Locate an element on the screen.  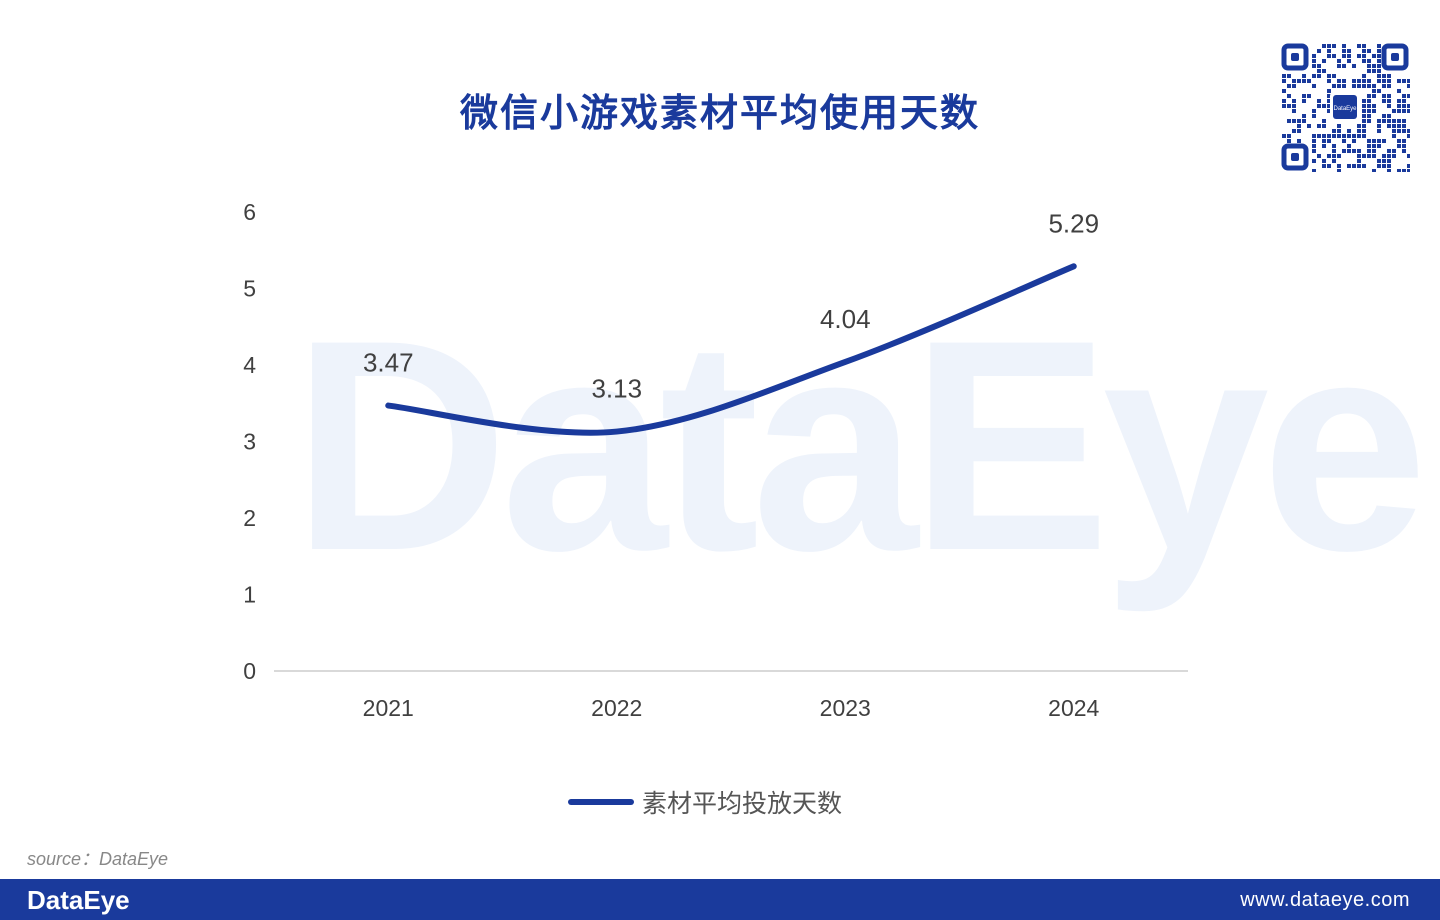
y-tick-label: 6 is located at coordinates (249, 212).